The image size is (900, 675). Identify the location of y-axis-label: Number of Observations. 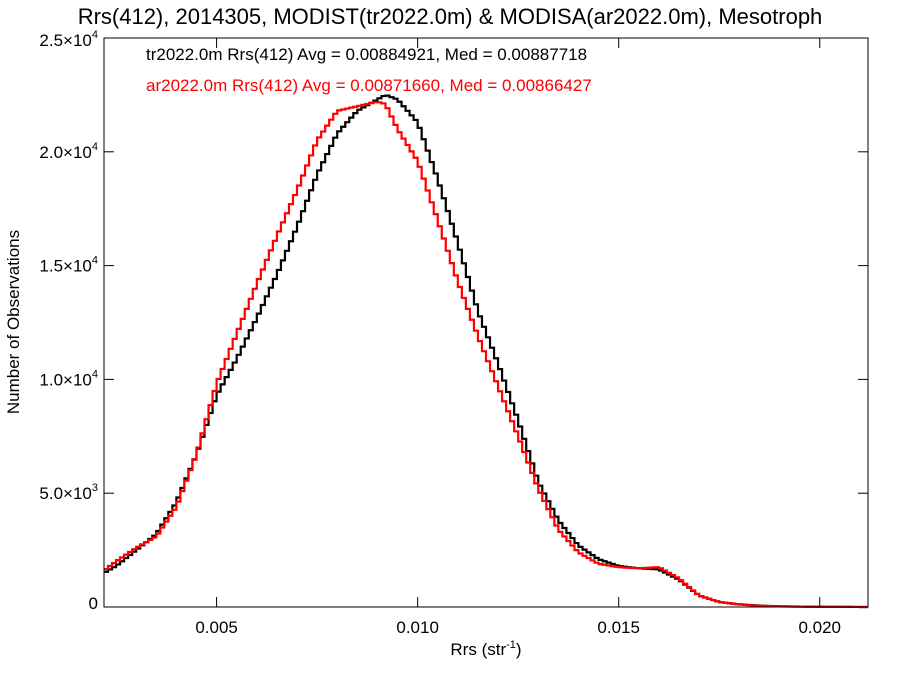
(13, 322).